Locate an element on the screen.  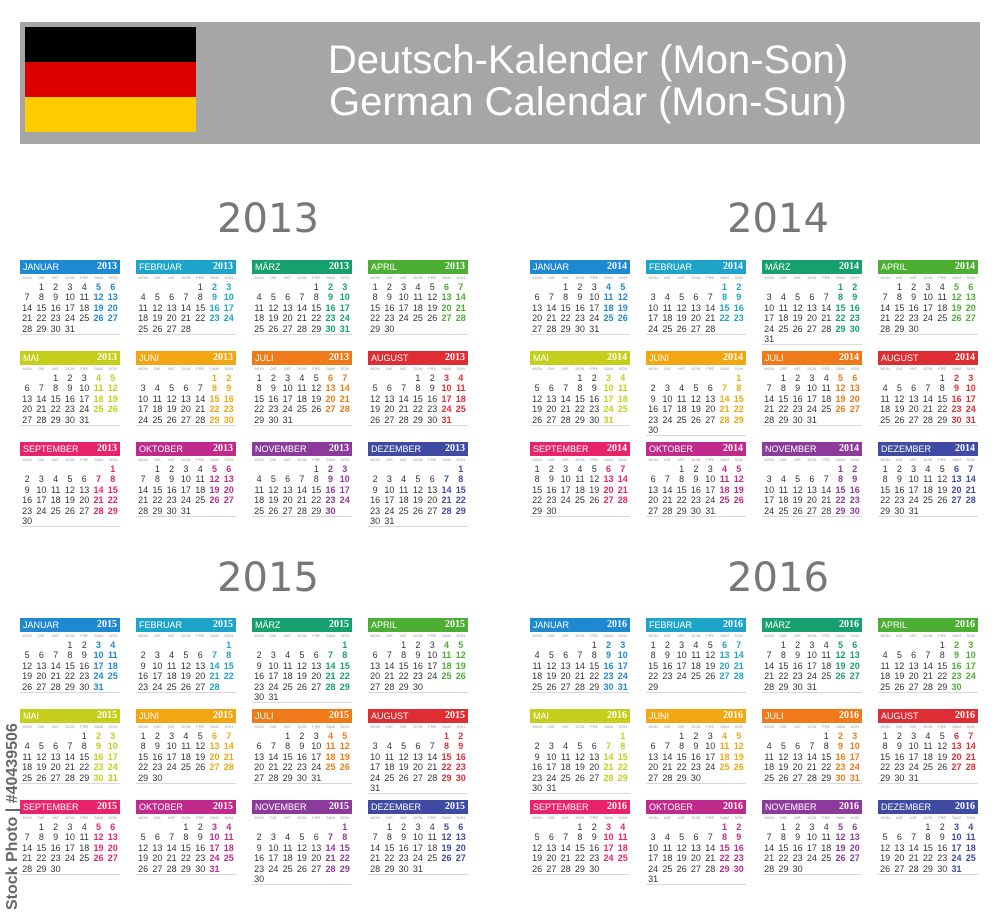
day-cell: 14 is located at coordinates (344, 388).